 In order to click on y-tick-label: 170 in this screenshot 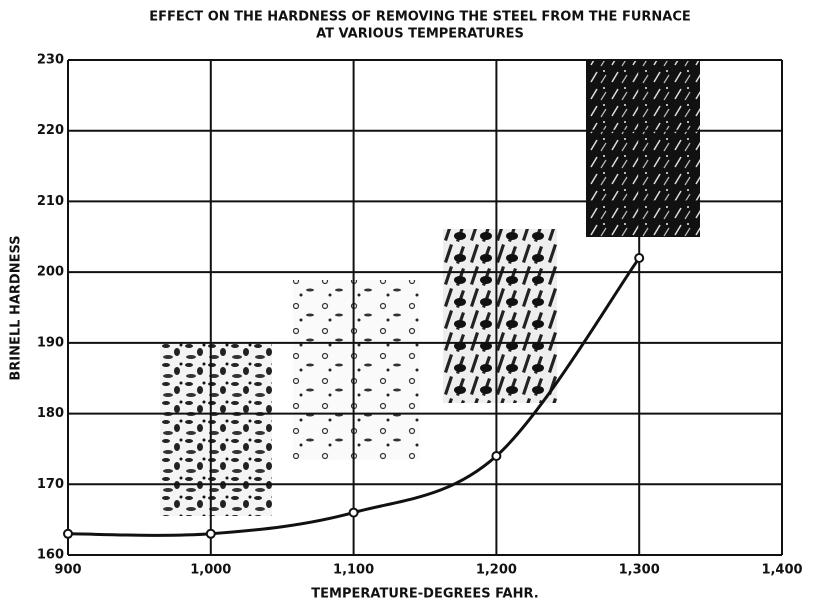, I will do `click(50, 484)`.